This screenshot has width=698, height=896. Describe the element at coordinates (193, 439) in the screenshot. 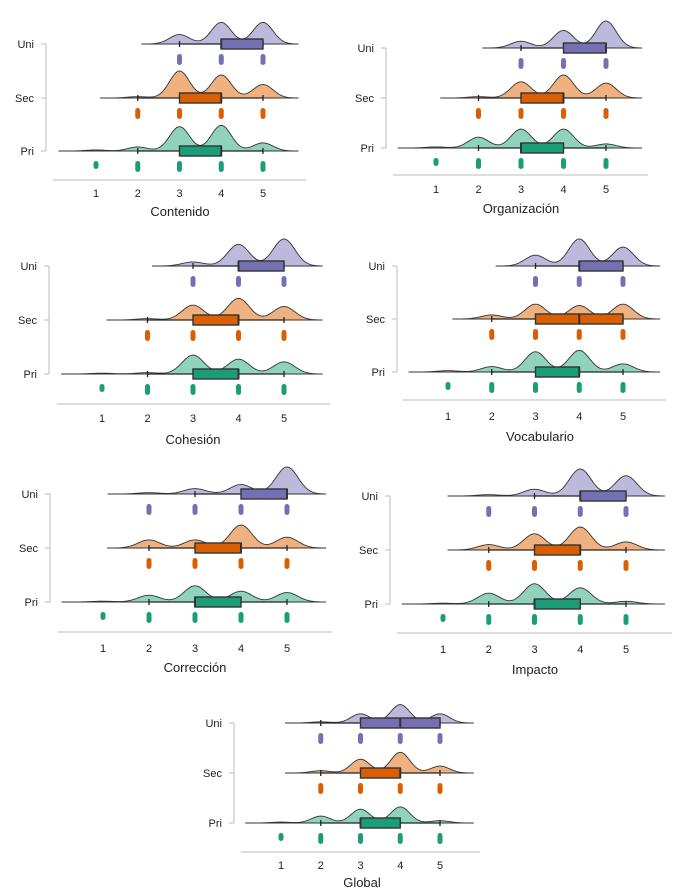

I see `x-axis-title: Cohesión` at that location.